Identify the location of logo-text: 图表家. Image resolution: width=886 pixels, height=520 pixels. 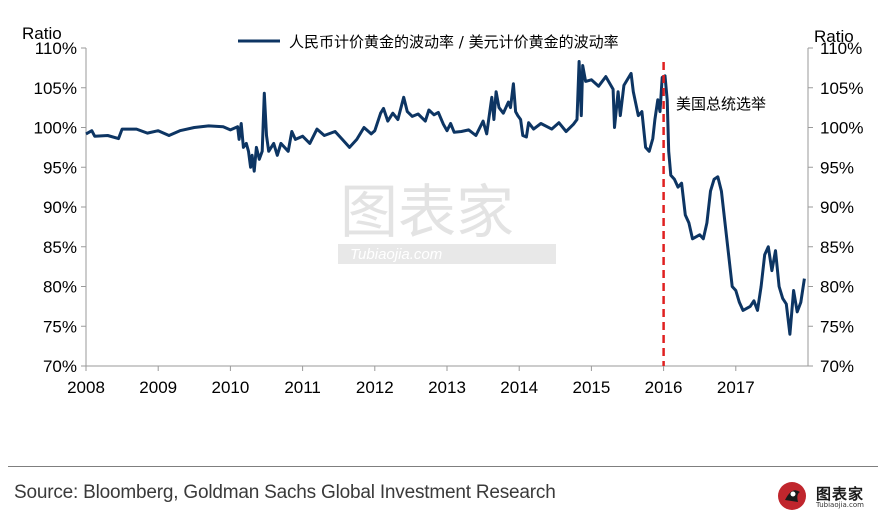
(840, 494).